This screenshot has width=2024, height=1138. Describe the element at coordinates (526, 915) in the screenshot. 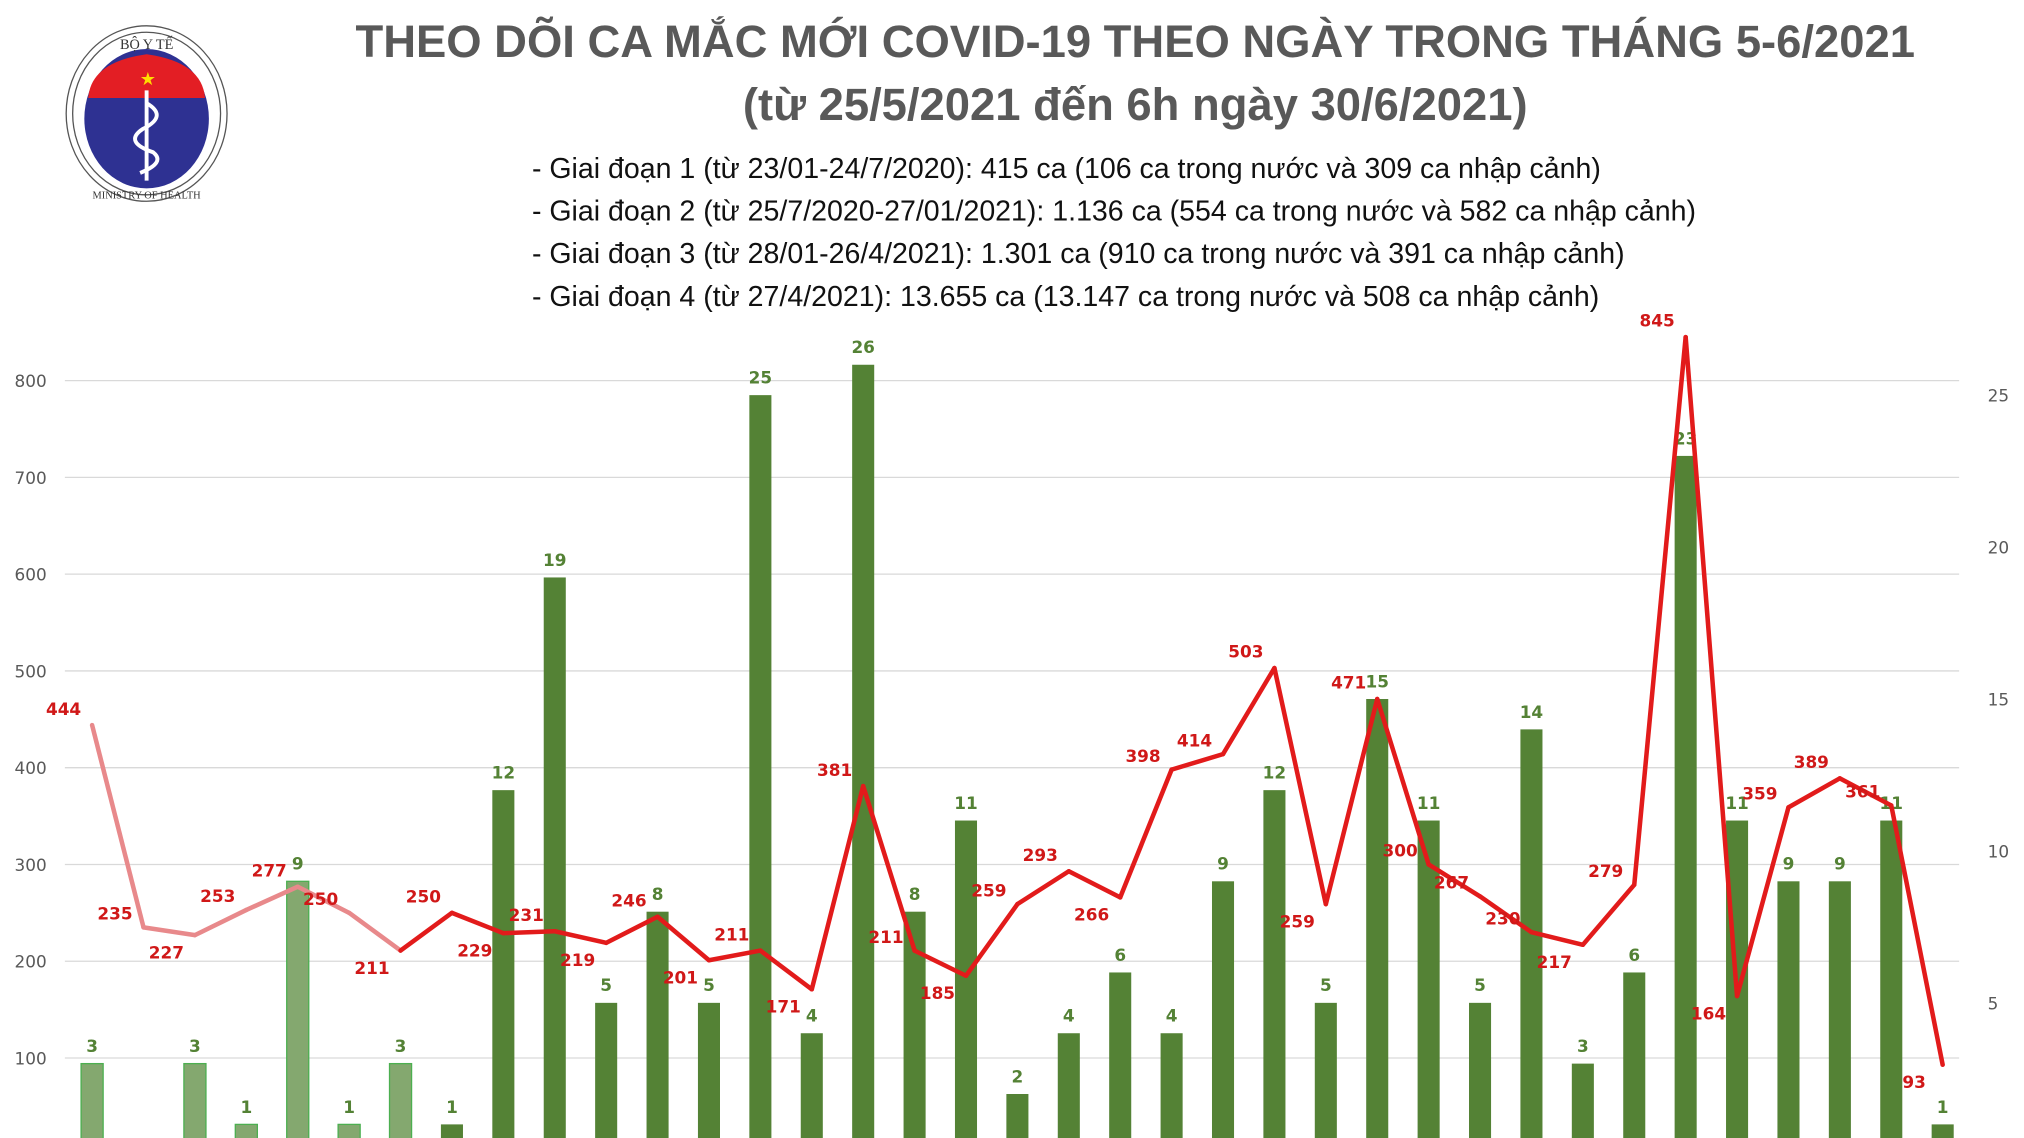

I see `line-label: 231` at that location.